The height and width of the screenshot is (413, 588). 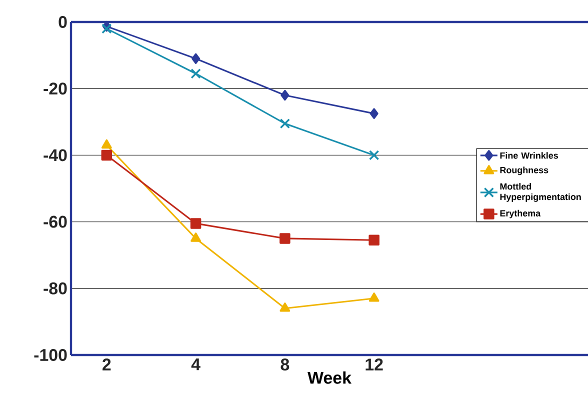 I want to click on legend-label: Mottled Hyperpigmentation, so click(x=540, y=192).